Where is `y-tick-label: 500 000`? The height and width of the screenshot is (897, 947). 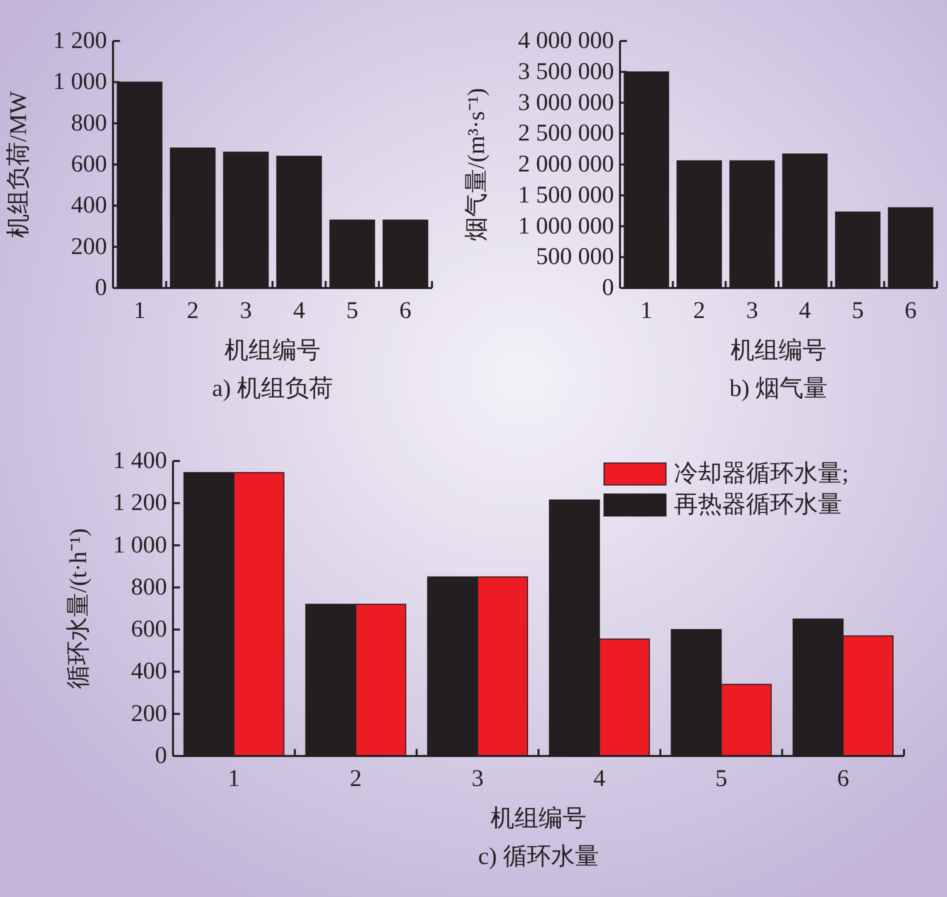
y-tick-label: 500 000 is located at coordinates (575, 257).